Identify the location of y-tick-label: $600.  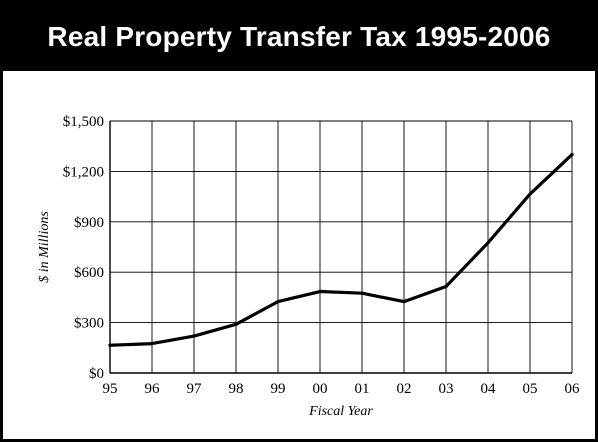
(89, 273).